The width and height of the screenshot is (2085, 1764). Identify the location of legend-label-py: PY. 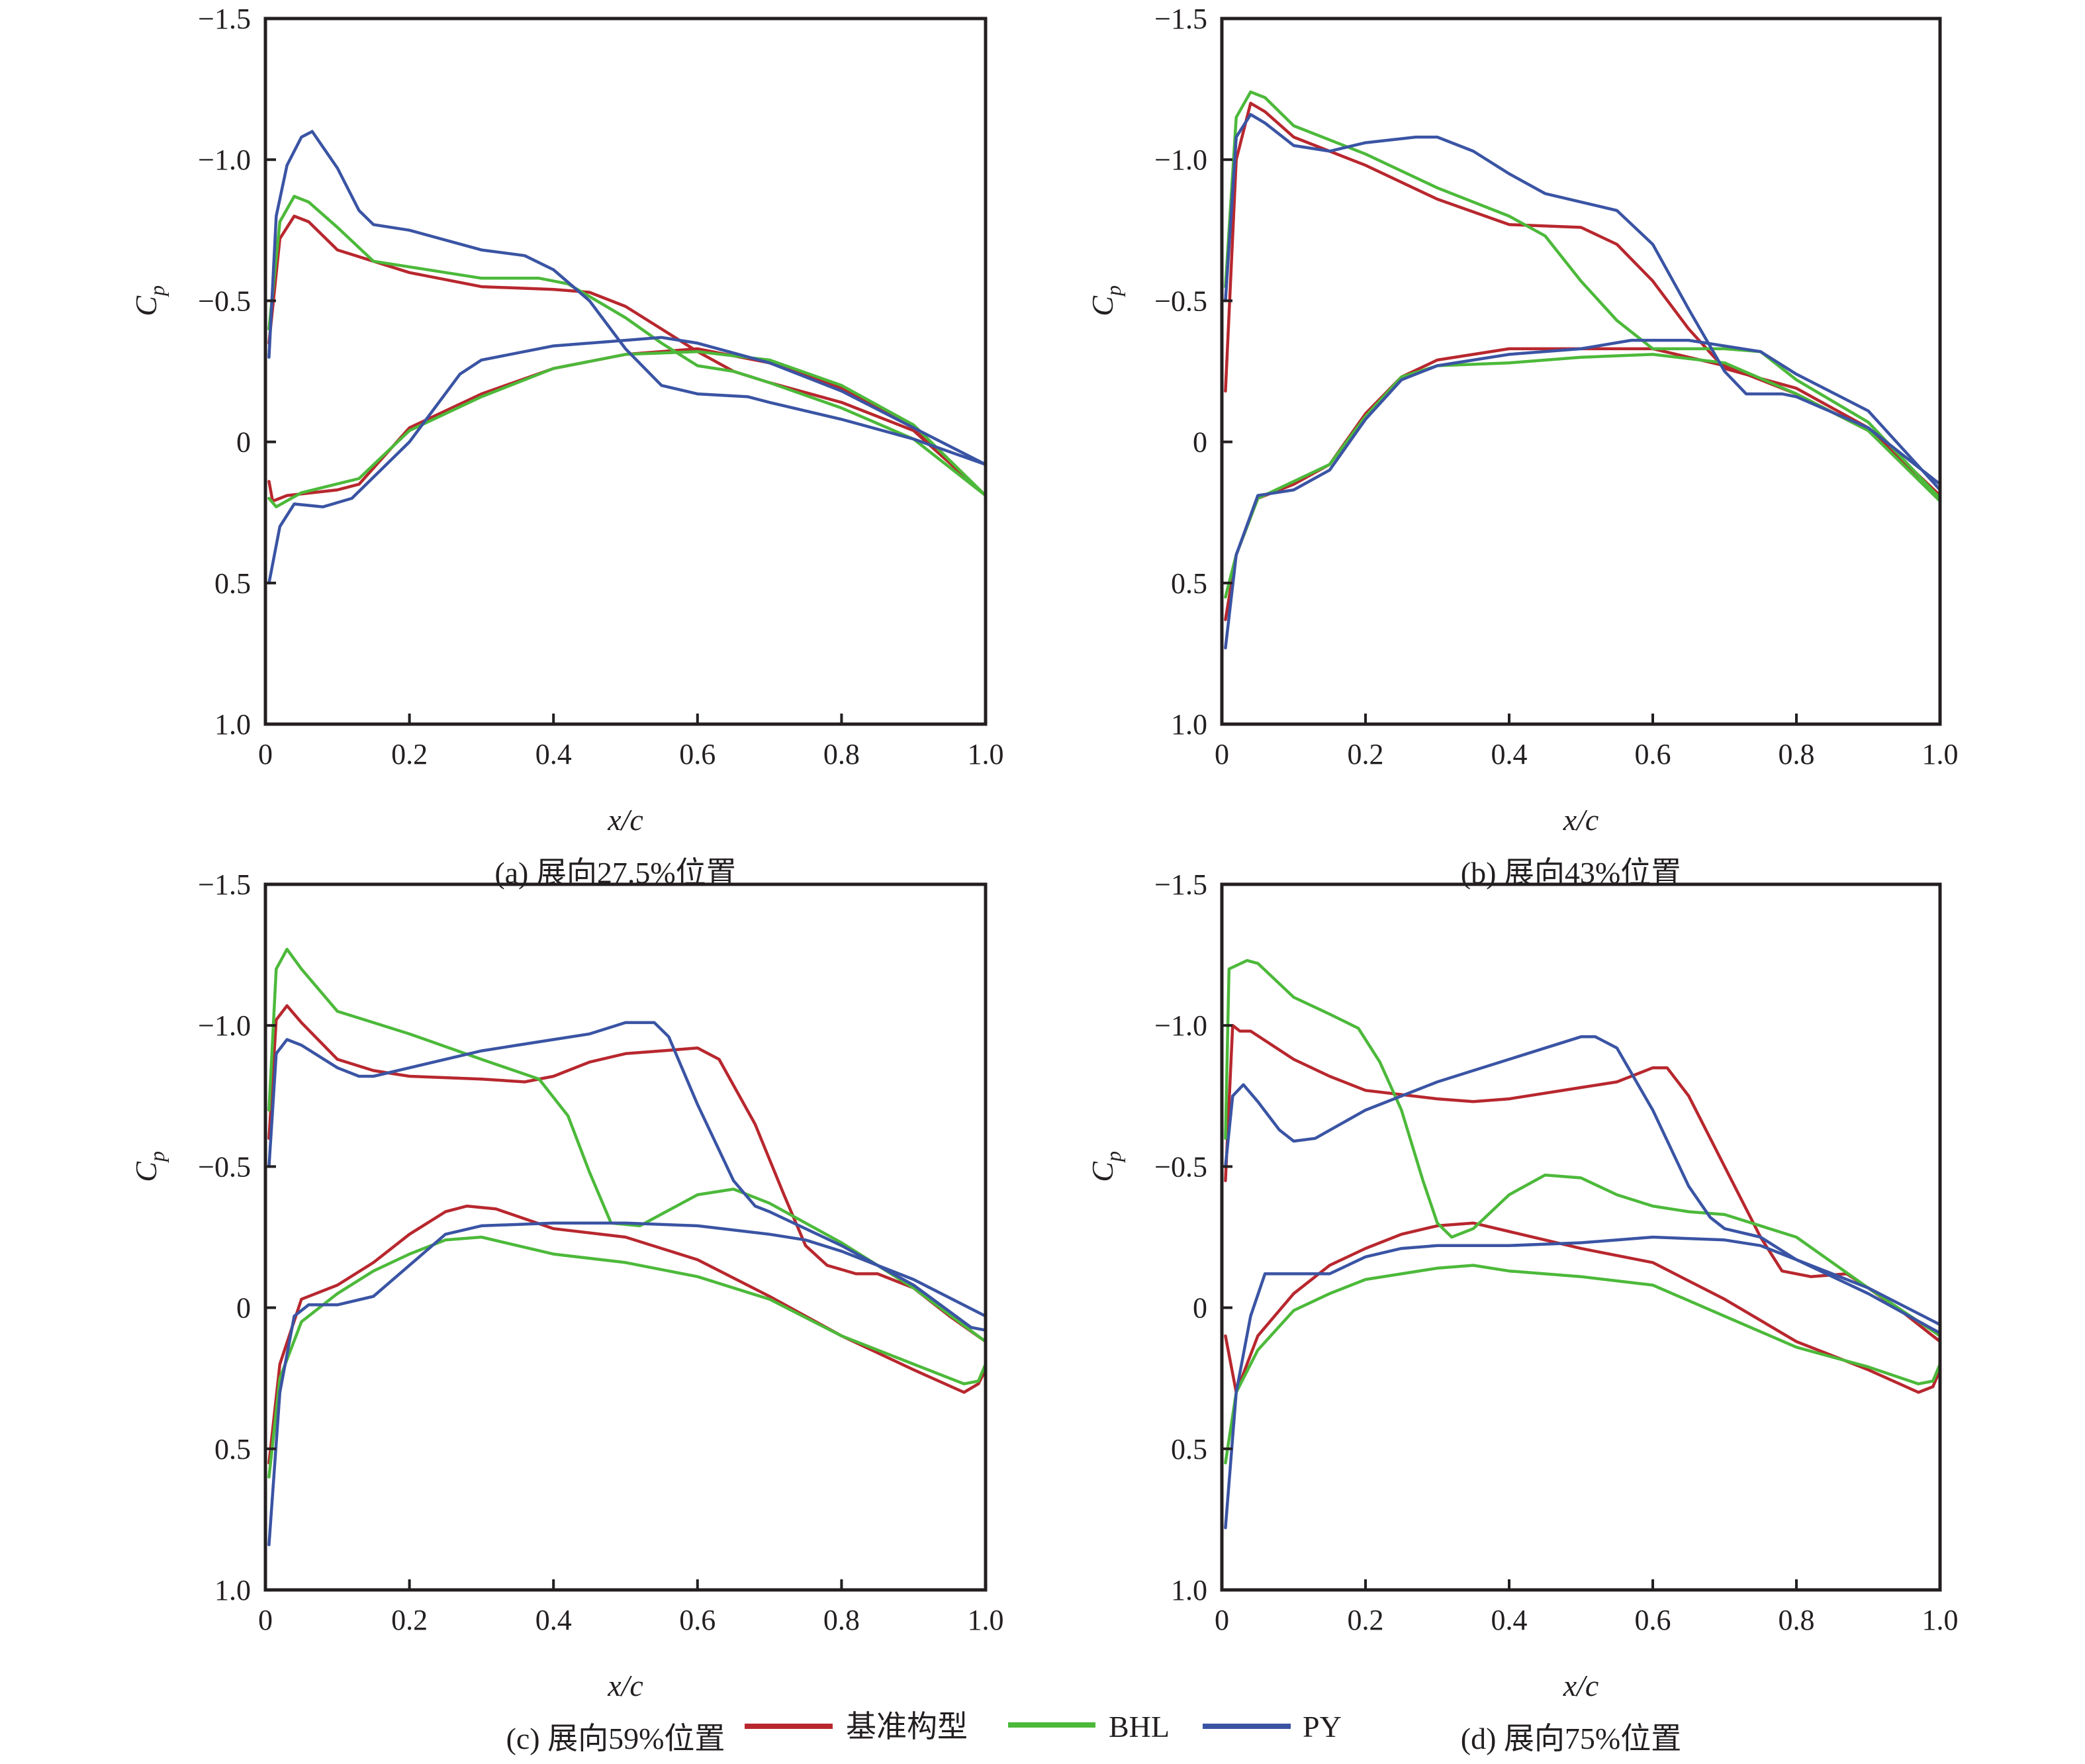
(1322, 1726).